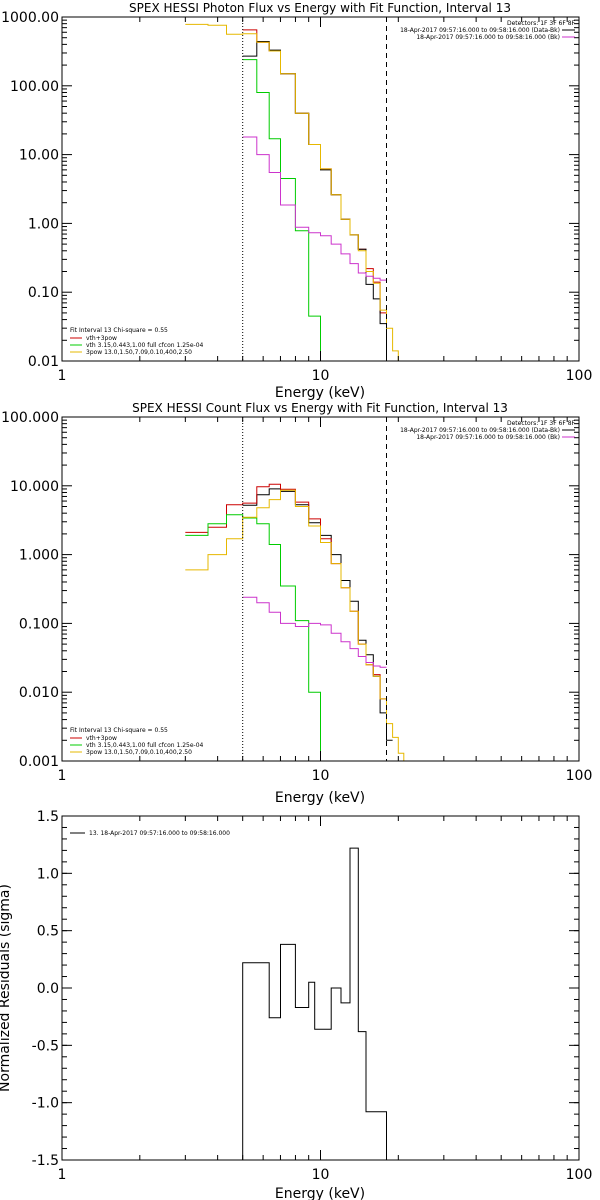 Image resolution: width=600 pixels, height=1200 pixels. I want to click on count-x-tick-label: 100, so click(579, 776).